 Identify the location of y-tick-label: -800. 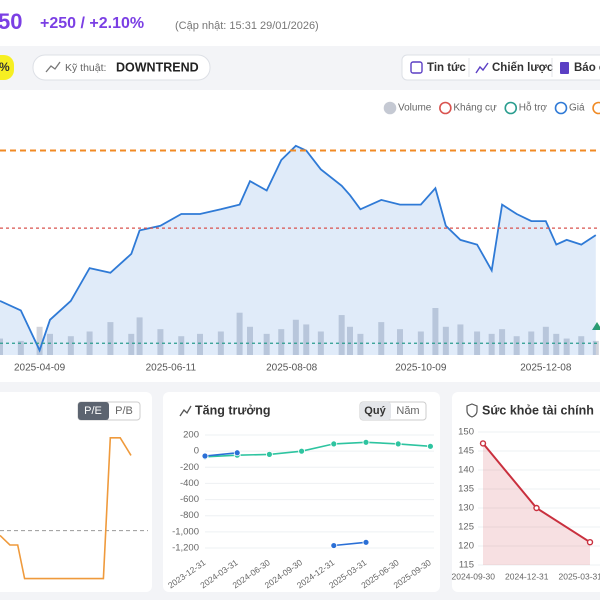
(189, 515).